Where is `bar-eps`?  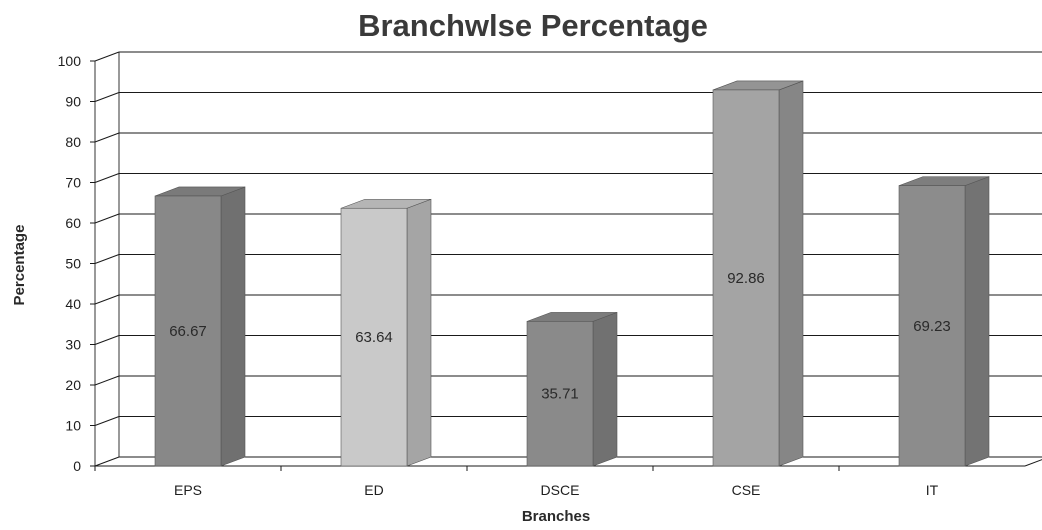
bar-eps is located at coordinates (188, 331).